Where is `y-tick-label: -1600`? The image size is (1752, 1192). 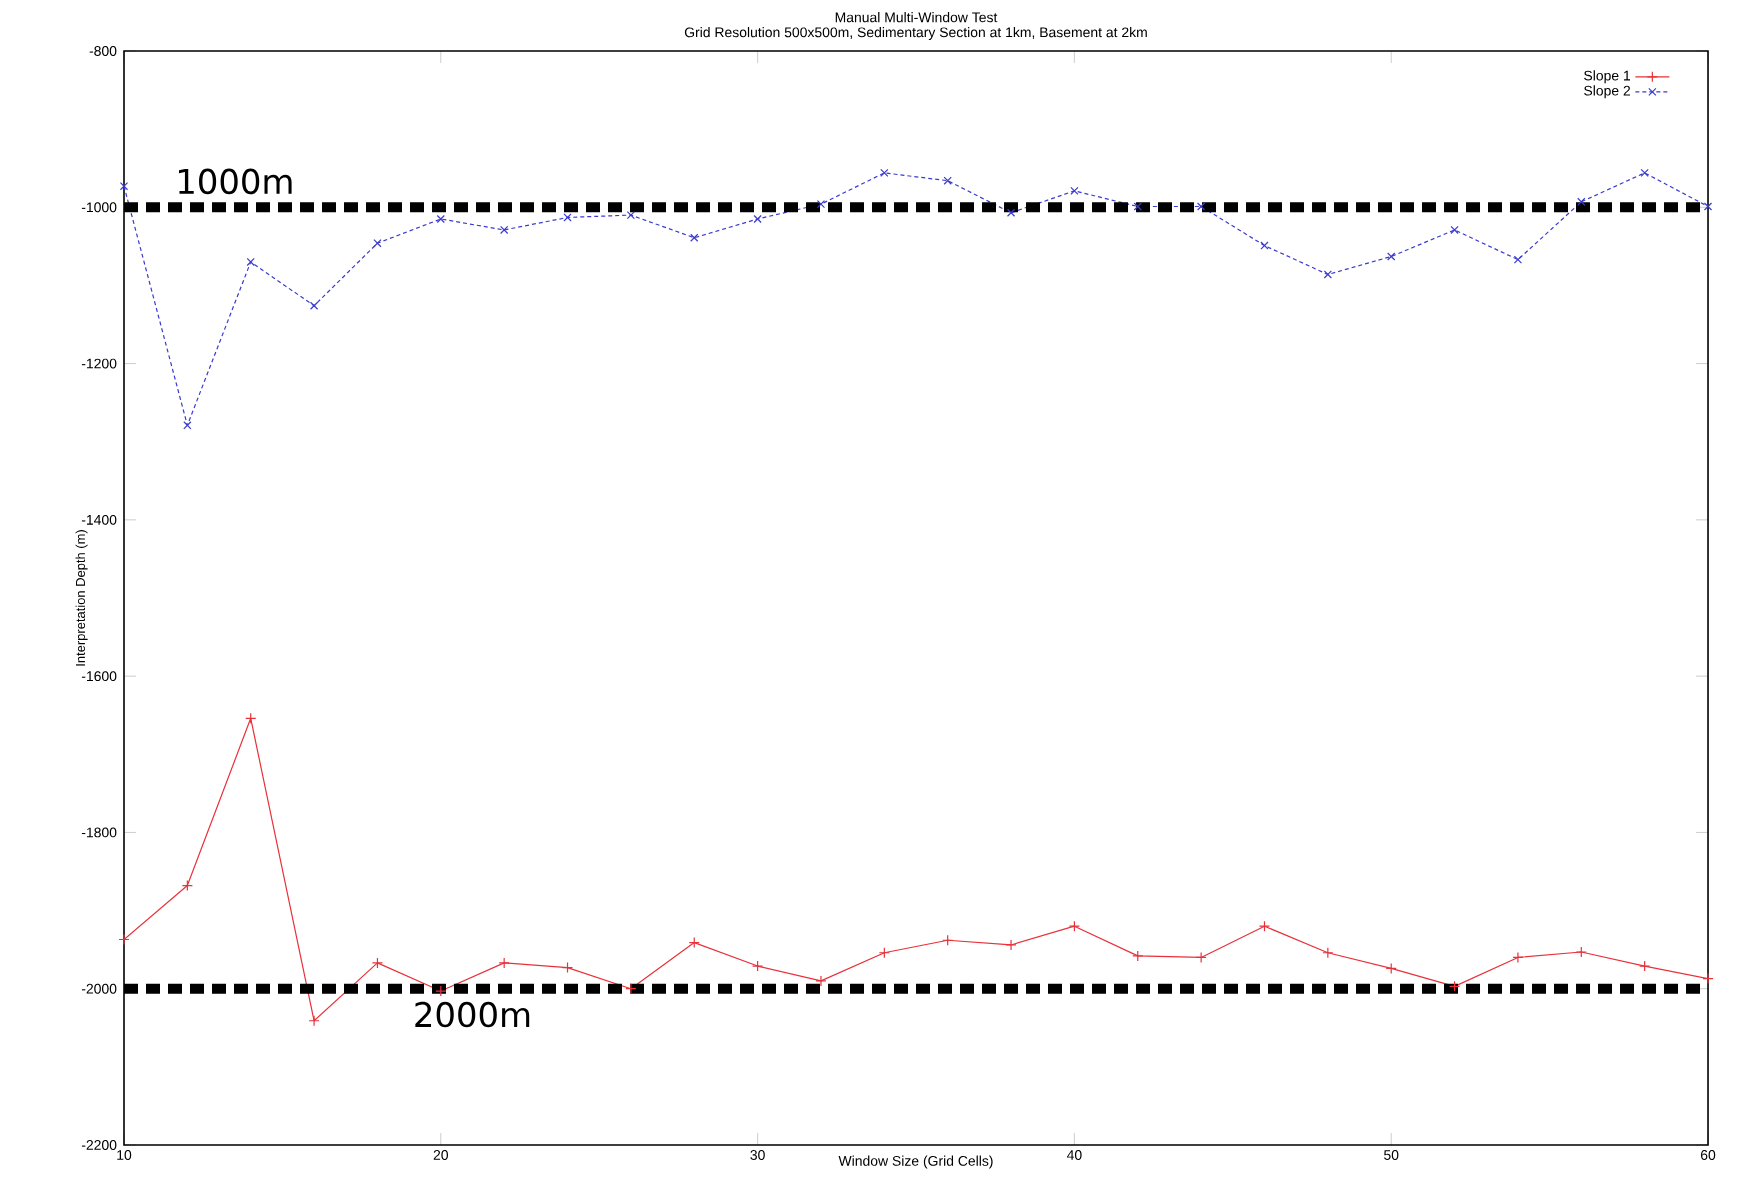 y-tick-label: -1600 is located at coordinates (99, 676).